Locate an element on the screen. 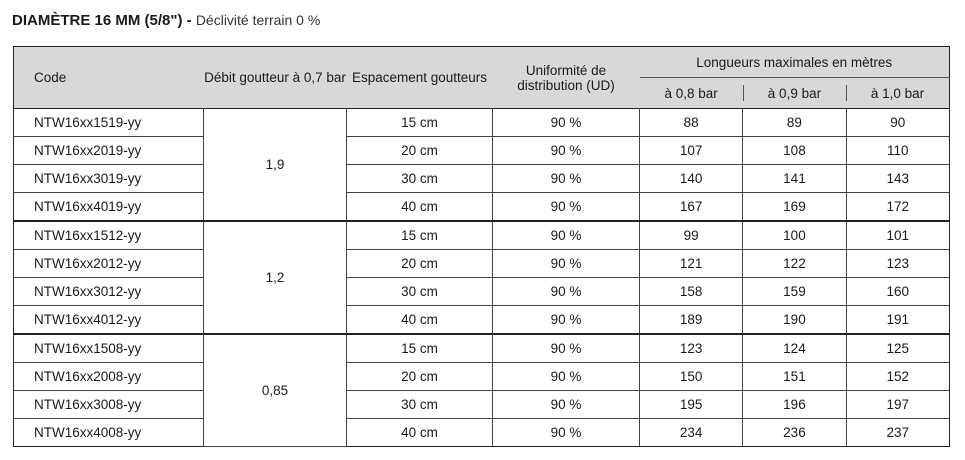 Image resolution: width=965 pixels, height=460 pixels. cell-length-10: 197 is located at coordinates (897, 404).